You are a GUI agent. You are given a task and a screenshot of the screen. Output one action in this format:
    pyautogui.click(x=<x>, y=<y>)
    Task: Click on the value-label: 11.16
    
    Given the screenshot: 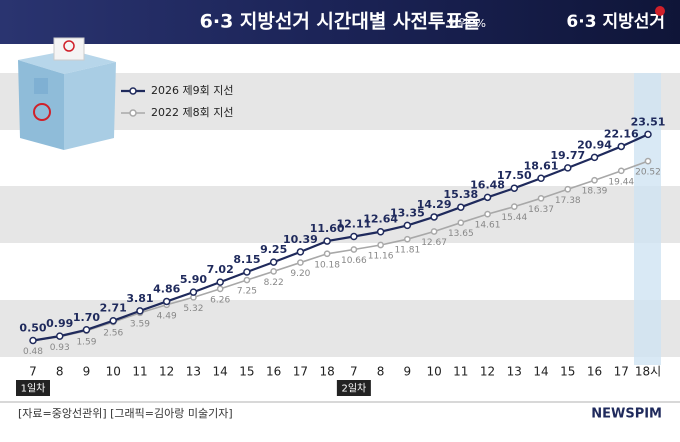 What is the action you would take?
    pyautogui.click(x=381, y=257)
    